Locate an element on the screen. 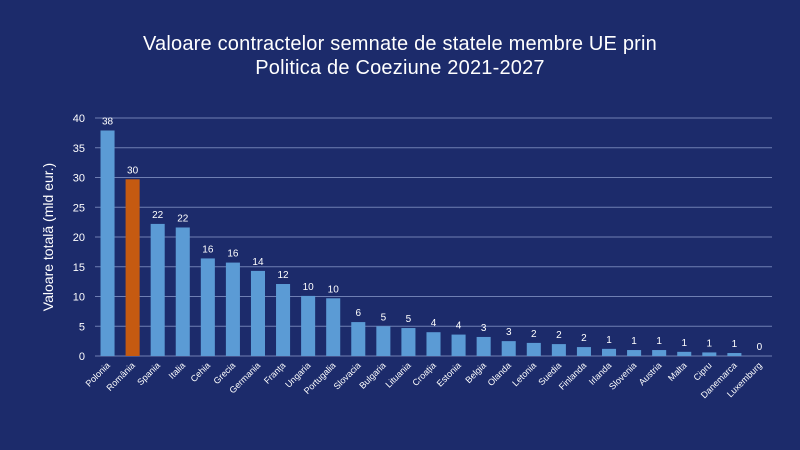 This screenshot has height=450, width=800. x-tick-label: Belgia is located at coordinates (475, 372).